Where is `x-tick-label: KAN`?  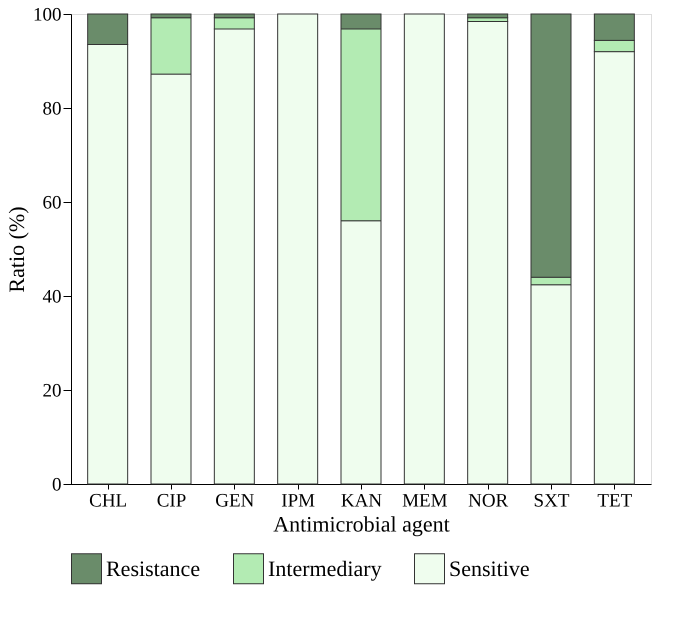
x-tick-label: KAN is located at coordinates (361, 501).